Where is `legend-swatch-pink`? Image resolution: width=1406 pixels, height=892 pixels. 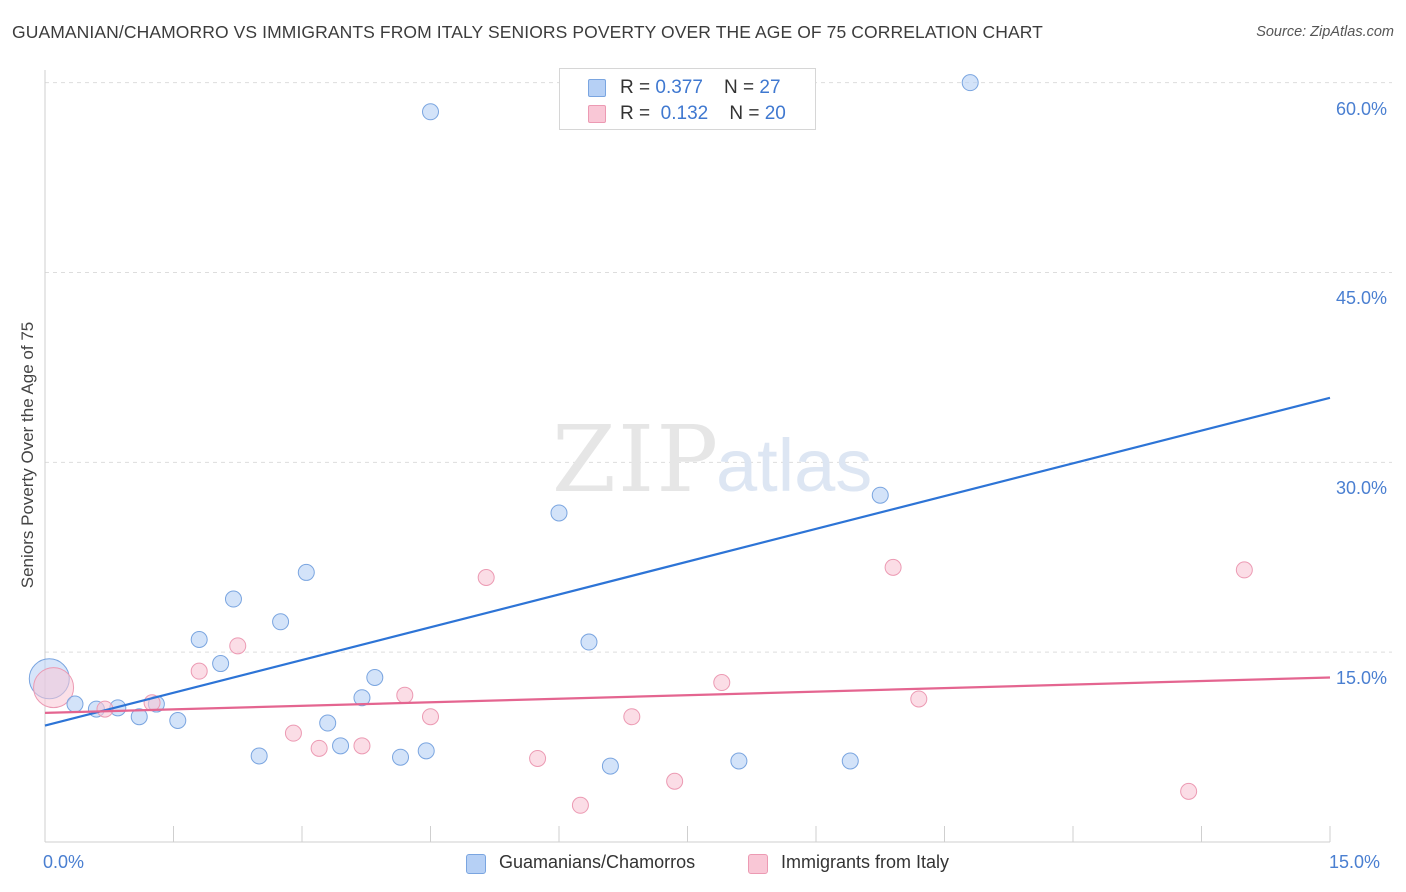
legend-swatch-pink is located at coordinates (597, 114).